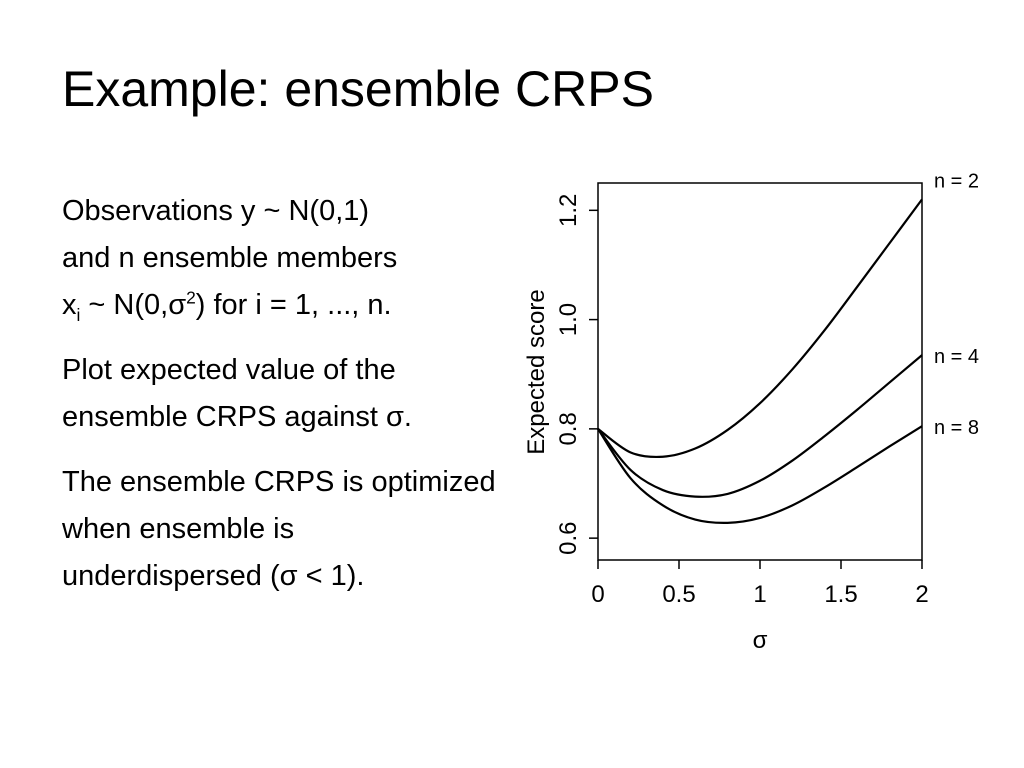 This screenshot has height=768, width=1024. Describe the element at coordinates (230, 258) in the screenshot. I see `observations-line-2: and n ensemble members` at that location.